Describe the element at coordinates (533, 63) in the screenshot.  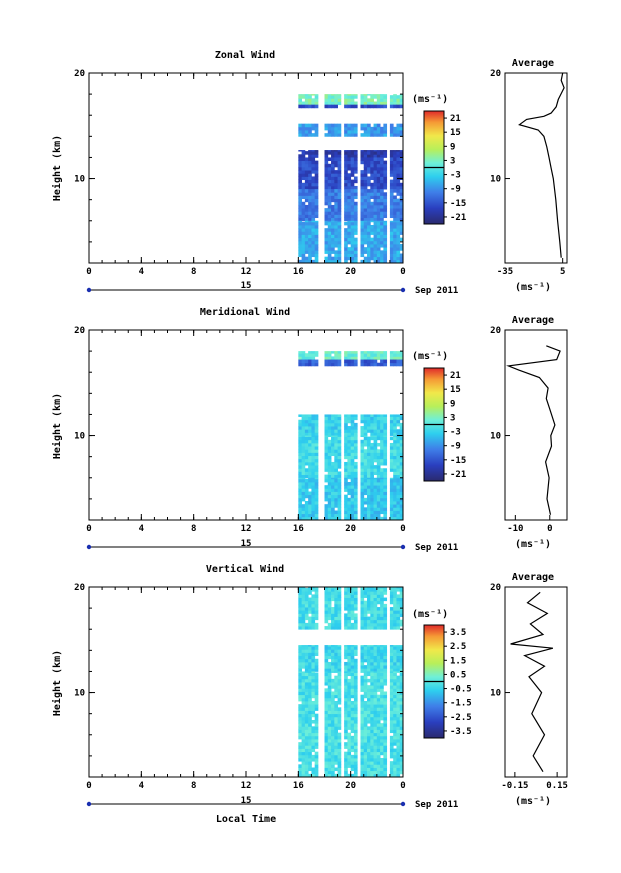
I see `profile-title: Average` at that location.